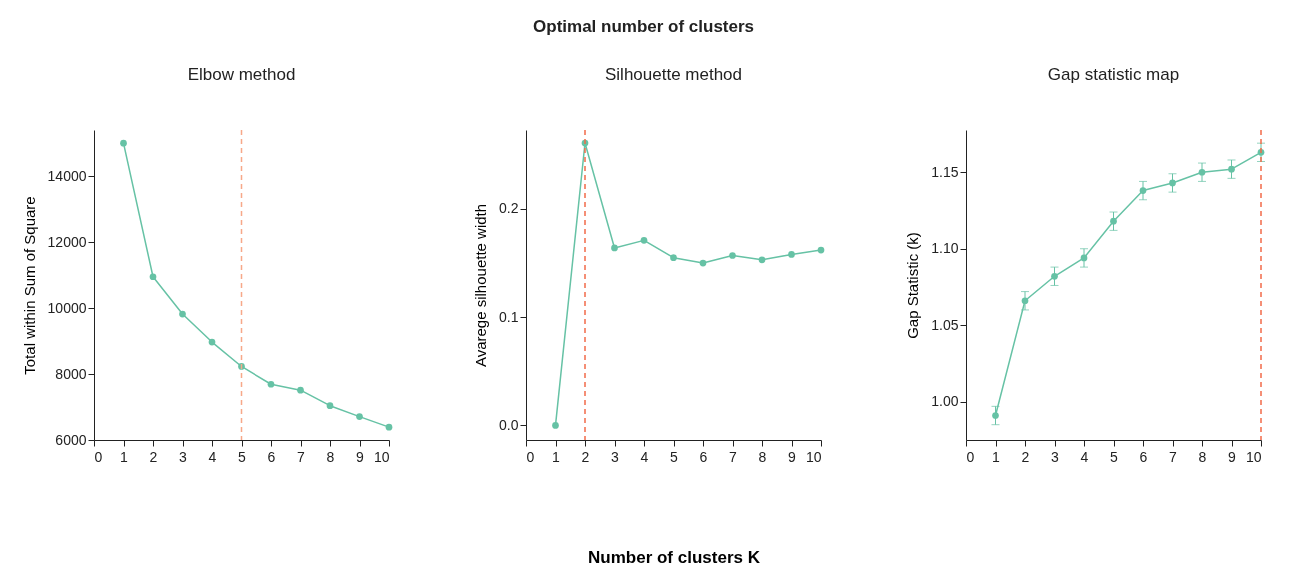  I want to click on x-axis-title: Number of clusters K, so click(674, 555).